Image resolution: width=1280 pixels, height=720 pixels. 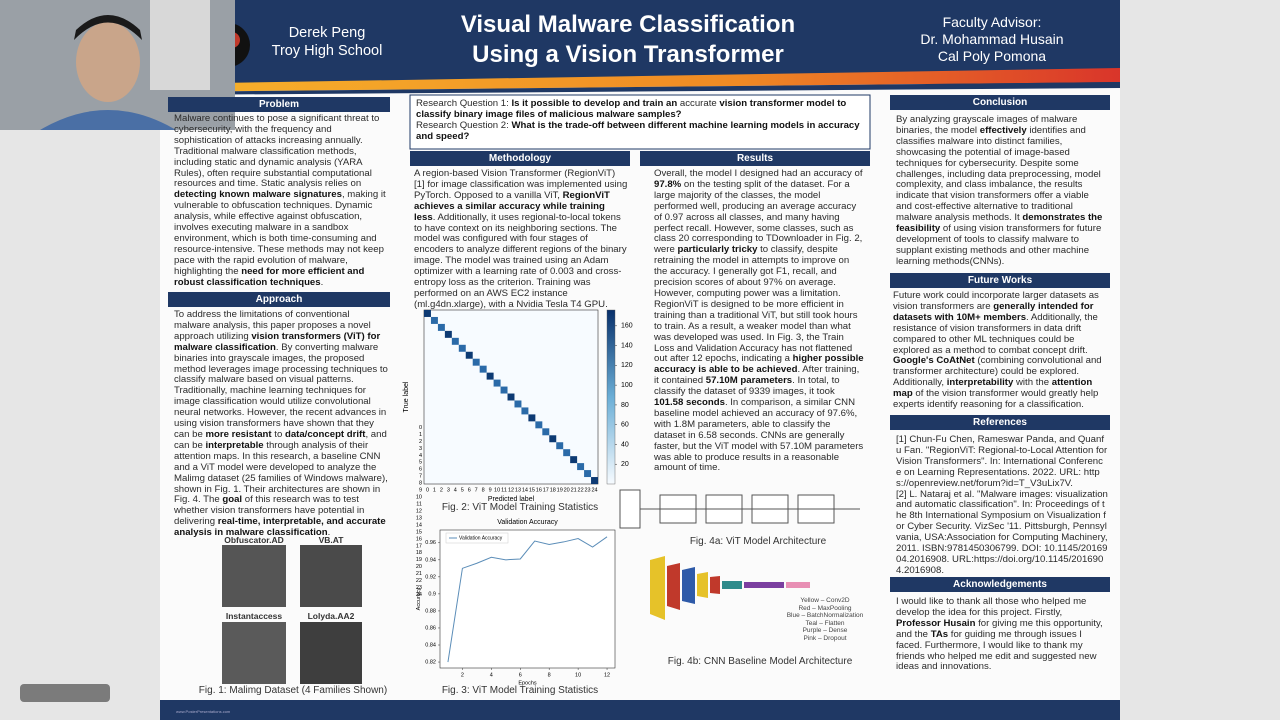 What do you see at coordinates (627, 365) in the screenshot?
I see `colorbar-tick-label: 120` at bounding box center [627, 365].